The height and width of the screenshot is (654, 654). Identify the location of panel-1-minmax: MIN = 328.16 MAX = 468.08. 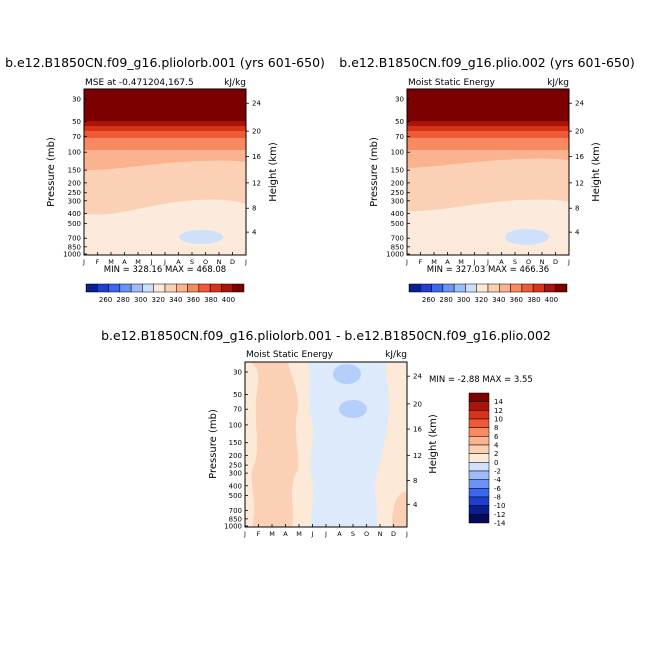
(165, 270).